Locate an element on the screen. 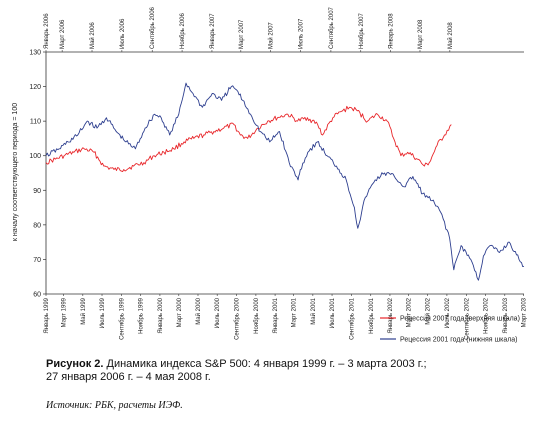 The image size is (548, 422). y-tick-label: 120 is located at coordinates (35, 87).